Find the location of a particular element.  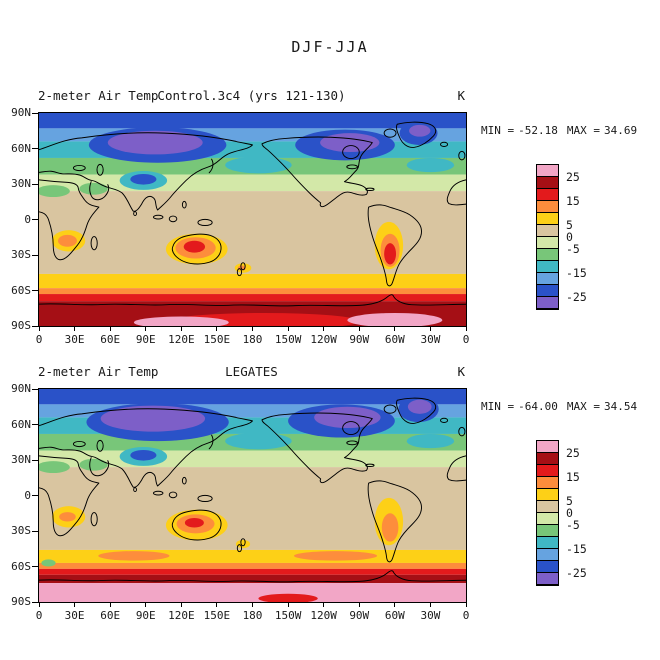

max-label: MAX = is located at coordinates (583, 130).